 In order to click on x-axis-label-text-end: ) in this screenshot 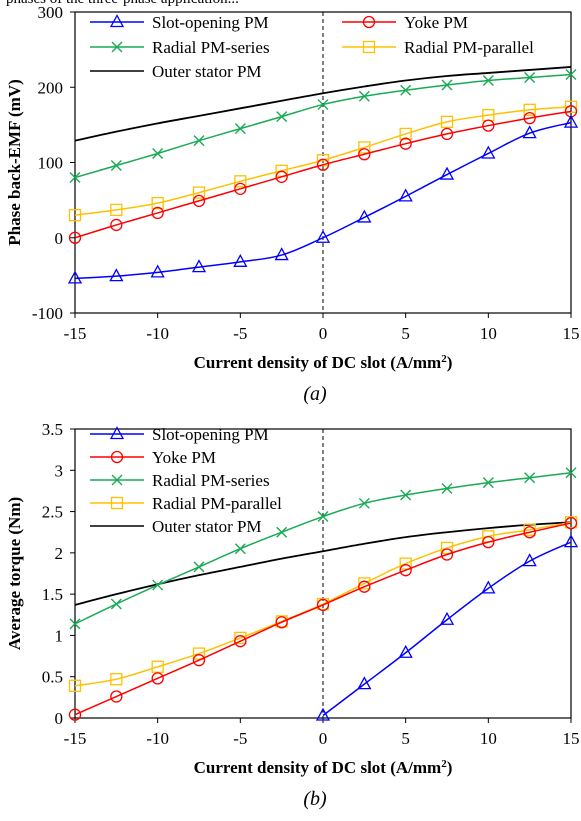, I will do `click(450, 362)`.